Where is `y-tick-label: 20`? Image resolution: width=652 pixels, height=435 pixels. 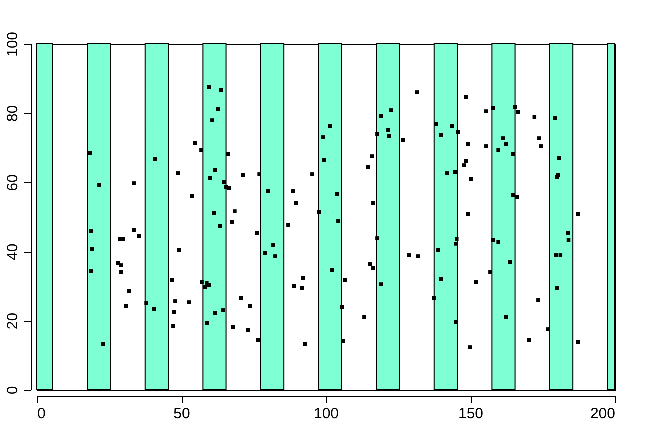
y-tick-label: 20 is located at coordinates (13, 321).